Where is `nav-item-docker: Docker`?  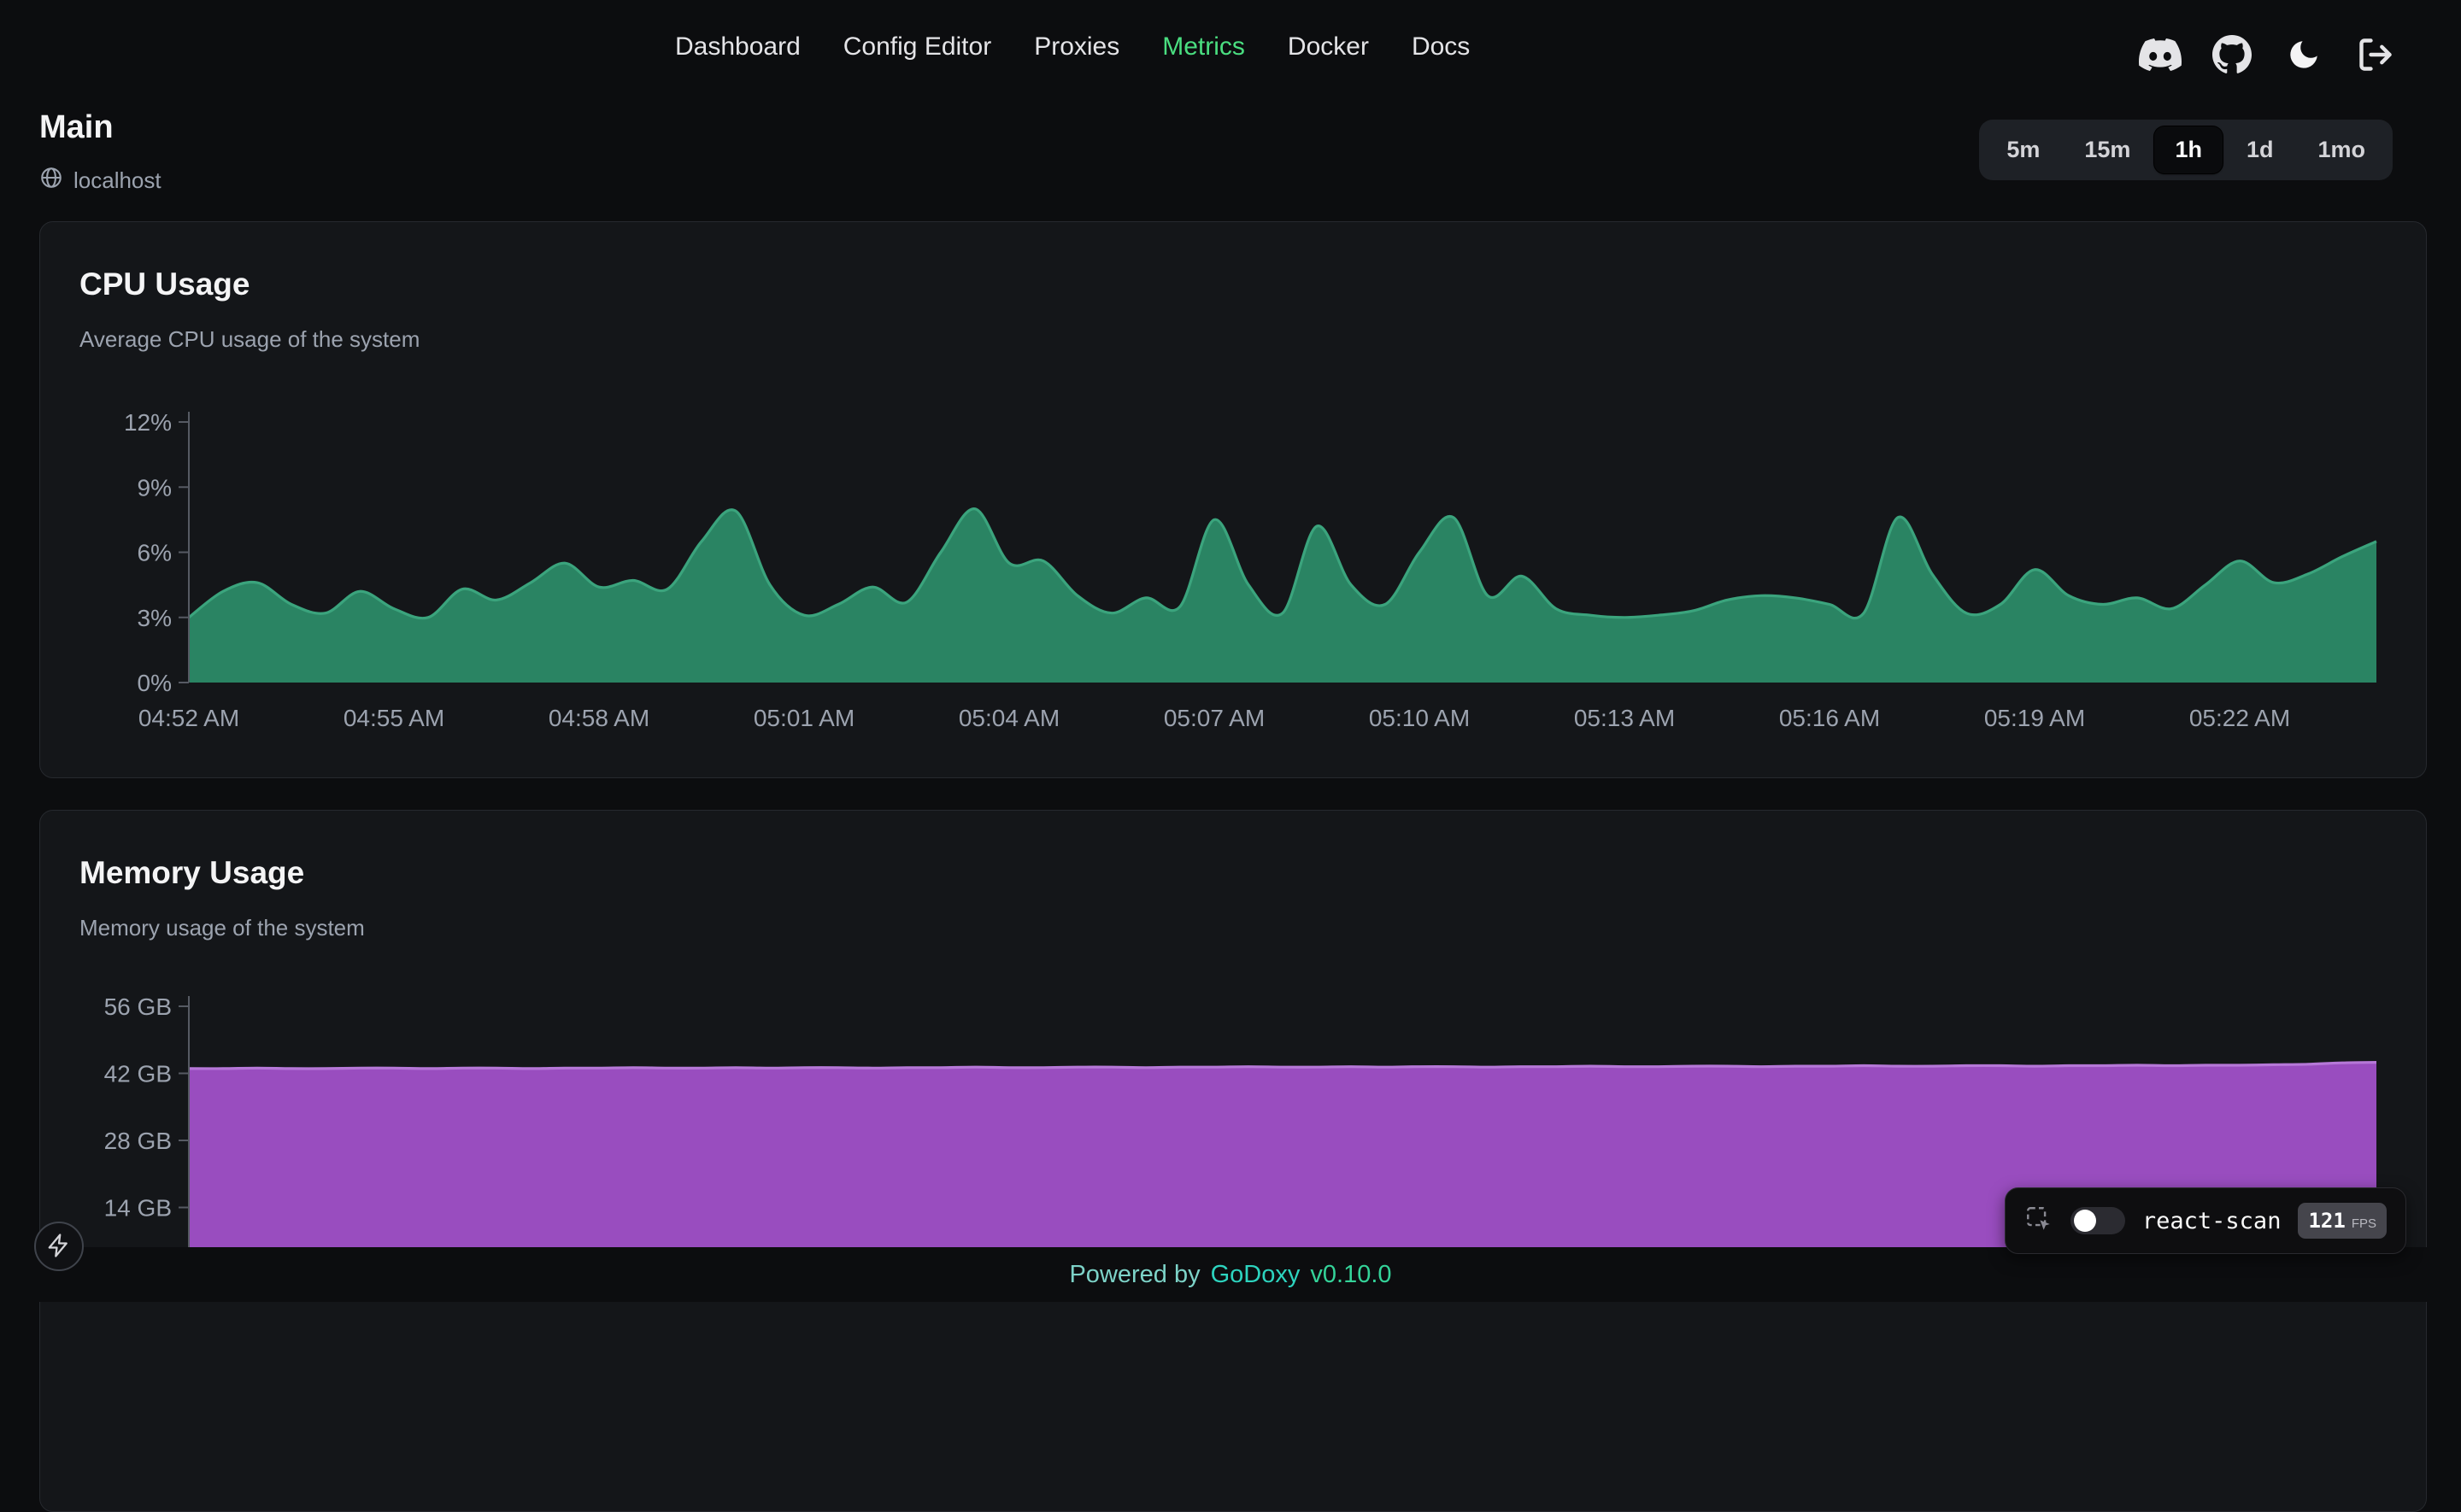
nav-item-docker: Docker is located at coordinates (1328, 46).